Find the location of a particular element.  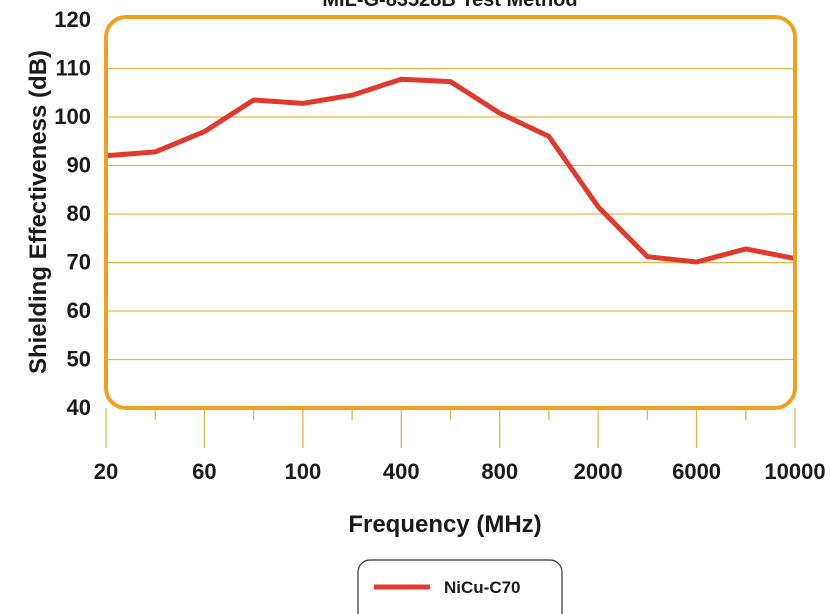

x-tick-label-6000: 6000 is located at coordinates (696, 471).